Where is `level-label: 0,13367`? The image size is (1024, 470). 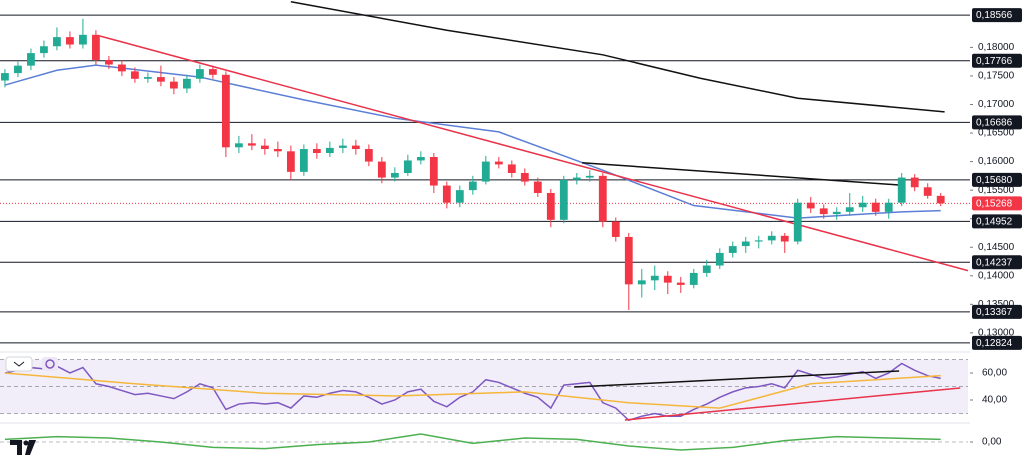
level-label: 0,13367 is located at coordinates (994, 312).